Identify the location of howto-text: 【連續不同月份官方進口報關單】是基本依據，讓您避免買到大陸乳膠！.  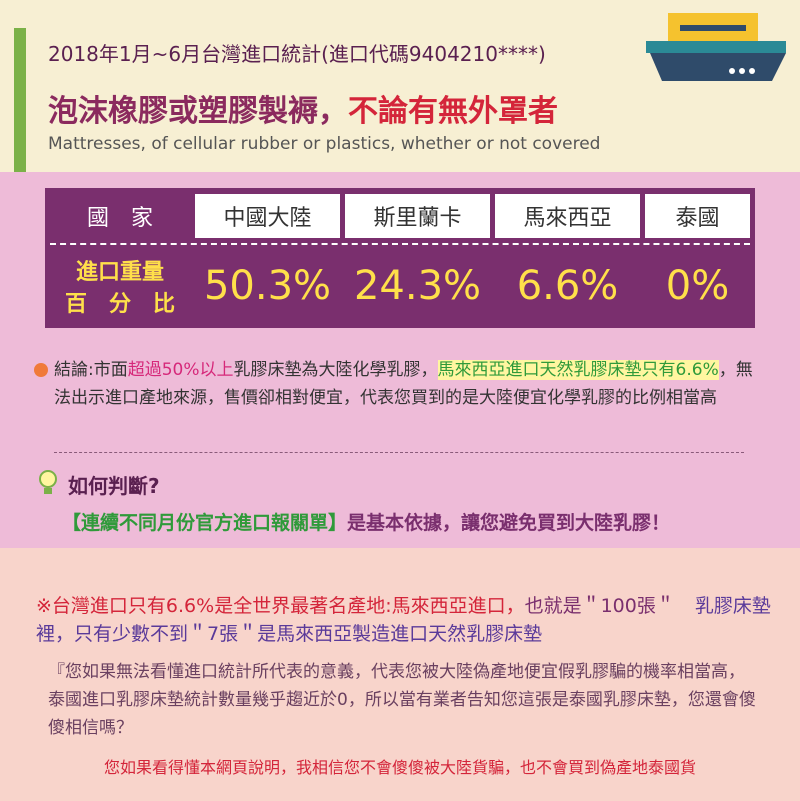
(366, 521).